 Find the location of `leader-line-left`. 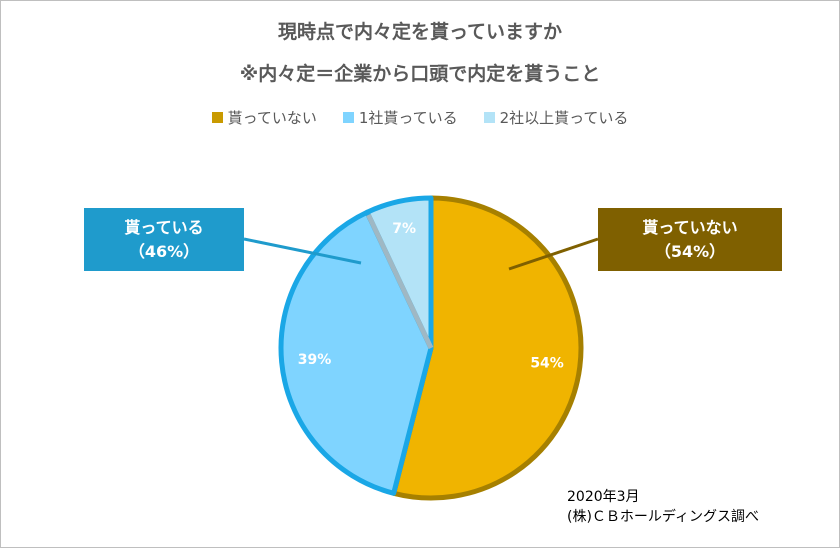

leader-line-left is located at coordinates (302, 251).